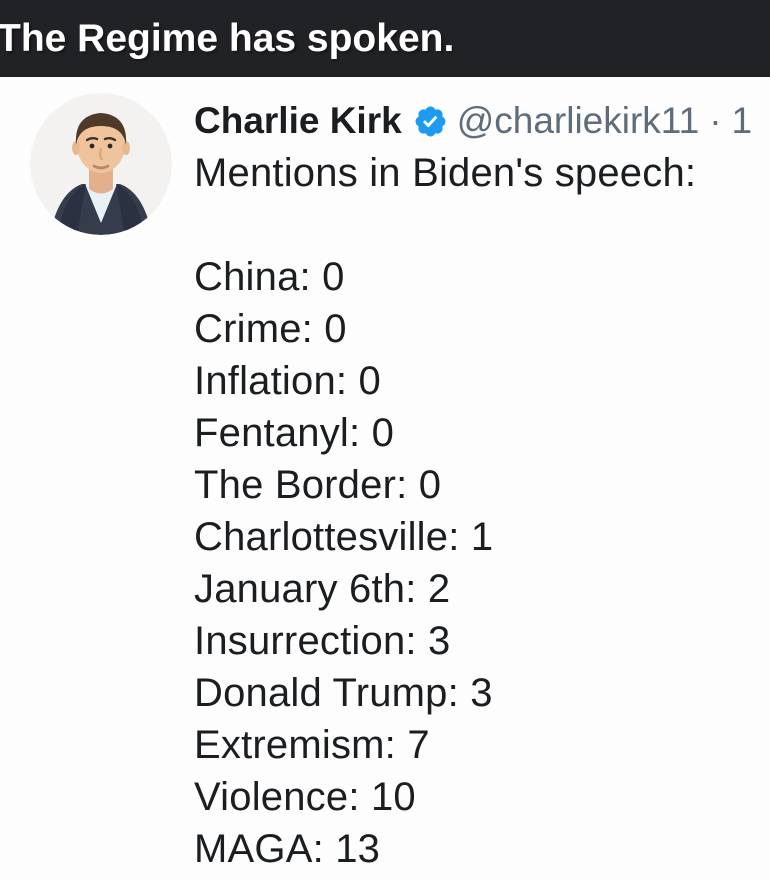 The height and width of the screenshot is (880, 770). Describe the element at coordinates (578, 120) in the screenshot. I see `author-handle: @charliekirk11` at that location.